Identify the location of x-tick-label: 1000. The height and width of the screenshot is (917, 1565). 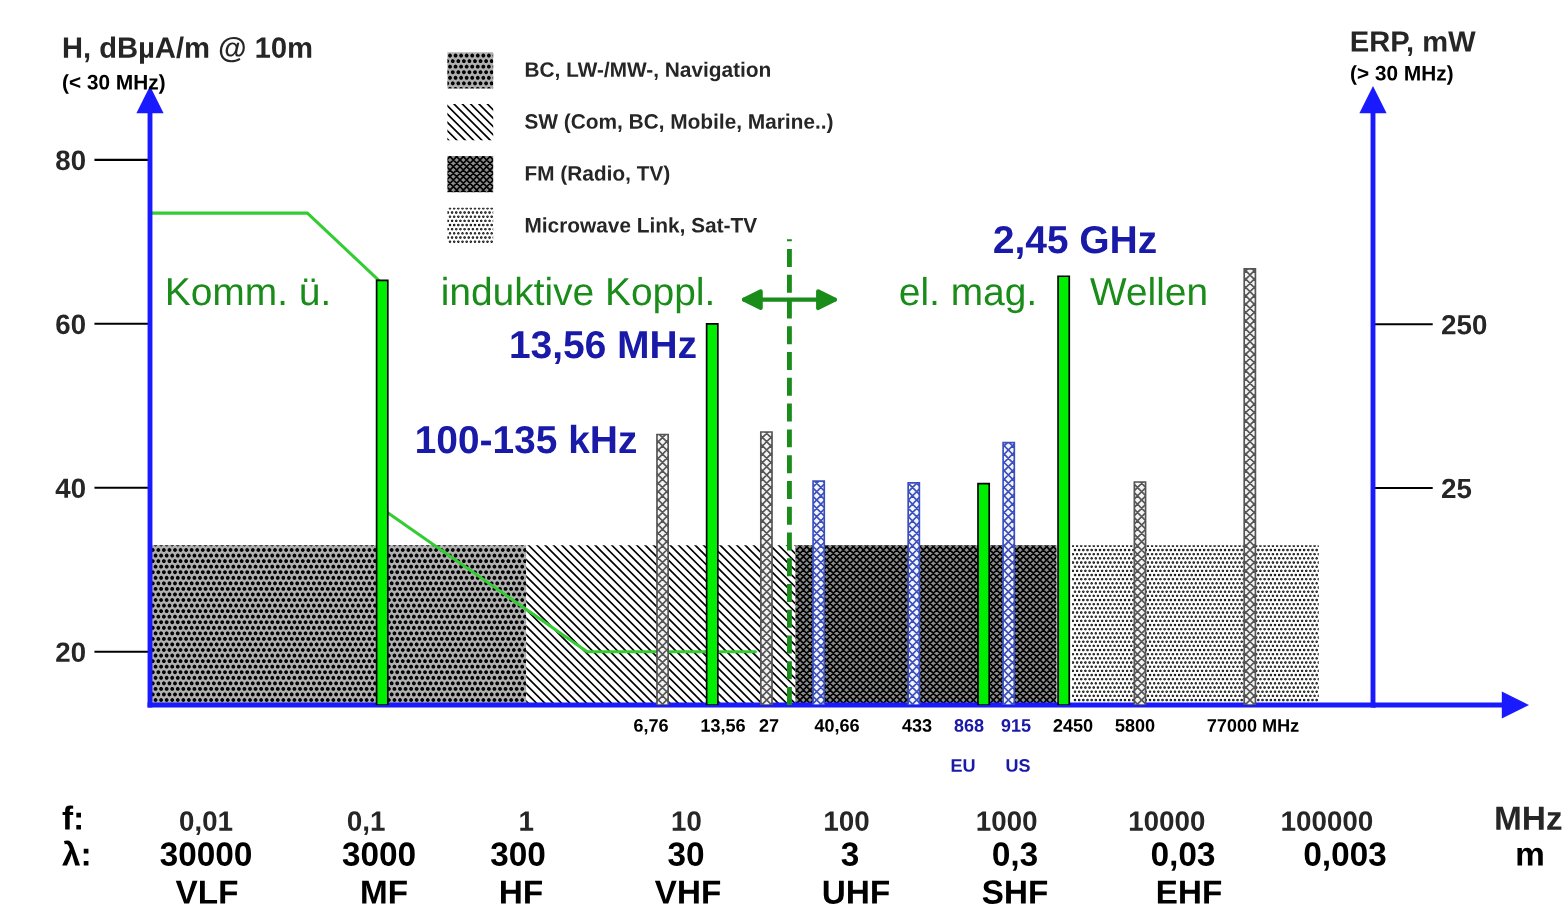
(1007, 821).